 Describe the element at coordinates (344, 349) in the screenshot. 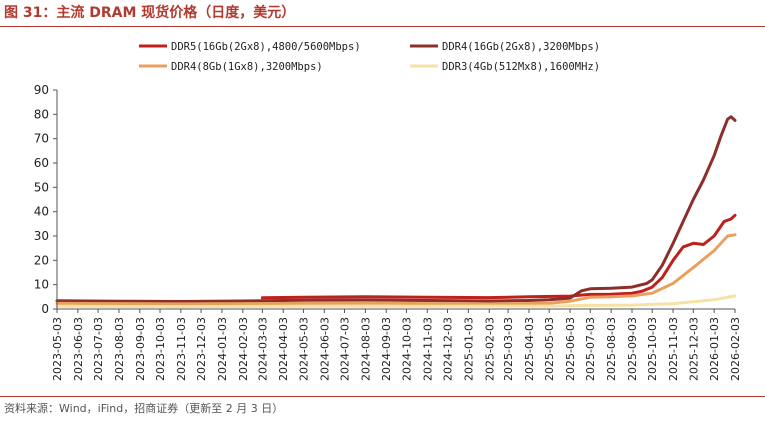

I see `x-tick-label: 2024-07-03` at that location.